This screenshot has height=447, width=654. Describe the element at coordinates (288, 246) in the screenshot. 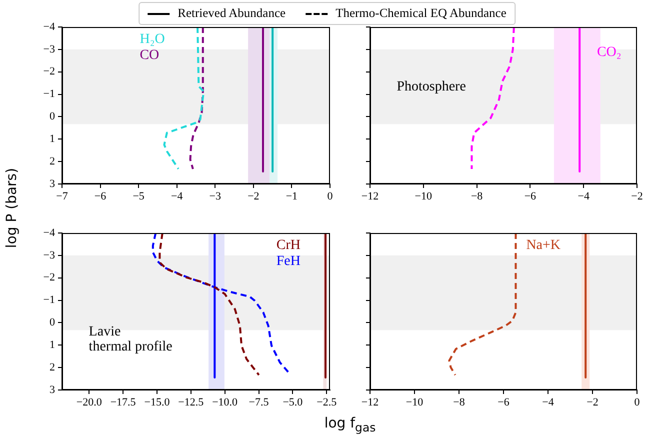

I see `text: CrH` at that location.